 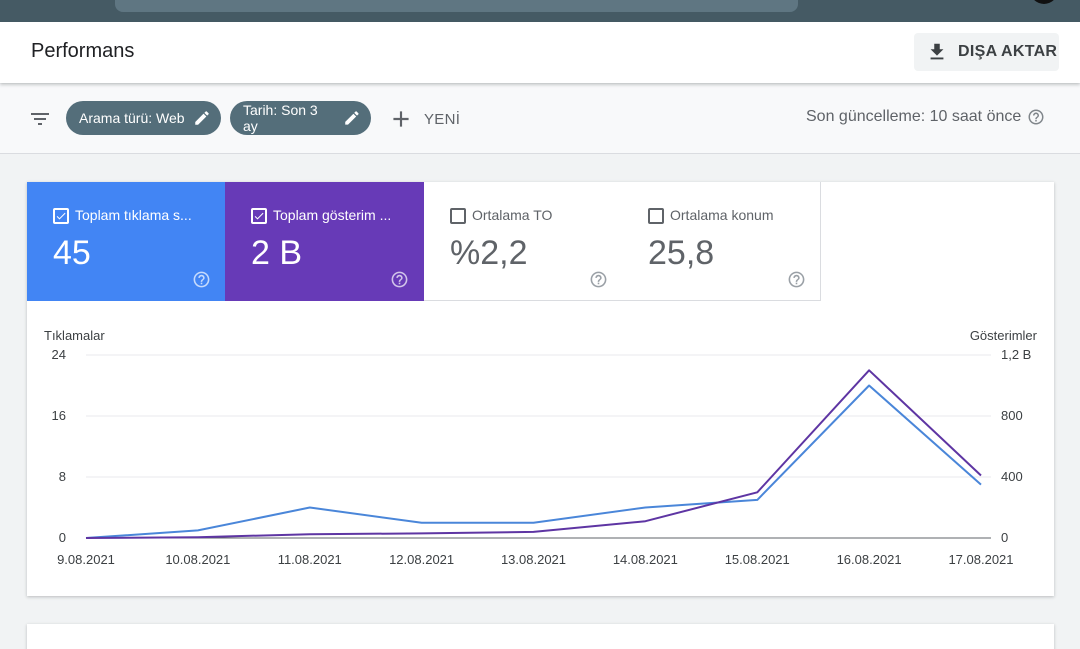 I want to click on last-update-info: Son güncelleme: 10 saat önce, so click(x=925, y=117).